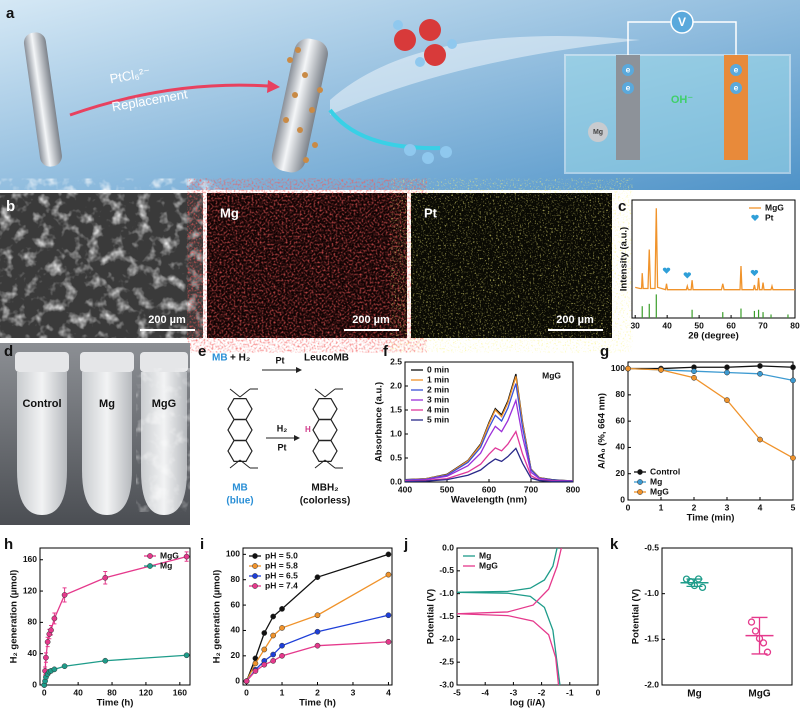  Describe the element at coordinates (371, 320) in the screenshot. I see `scale-label: 200 µm` at that location.